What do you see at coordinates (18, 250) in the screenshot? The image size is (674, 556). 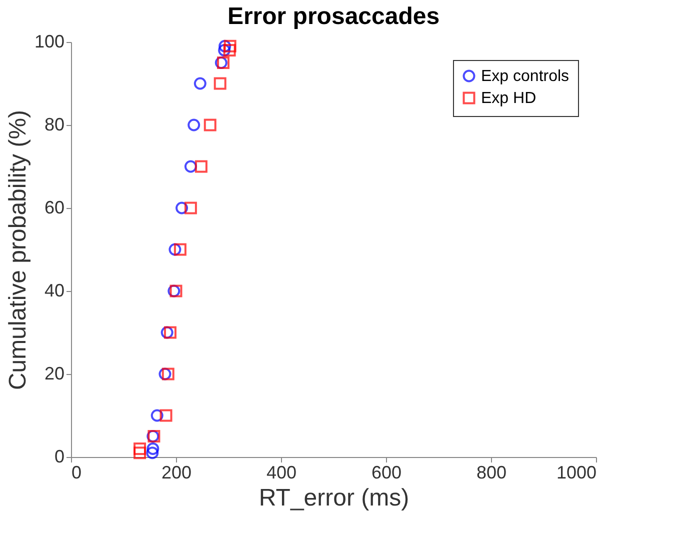 I see `y-axis-title: Cumulative probability (%)` at bounding box center [18, 250].